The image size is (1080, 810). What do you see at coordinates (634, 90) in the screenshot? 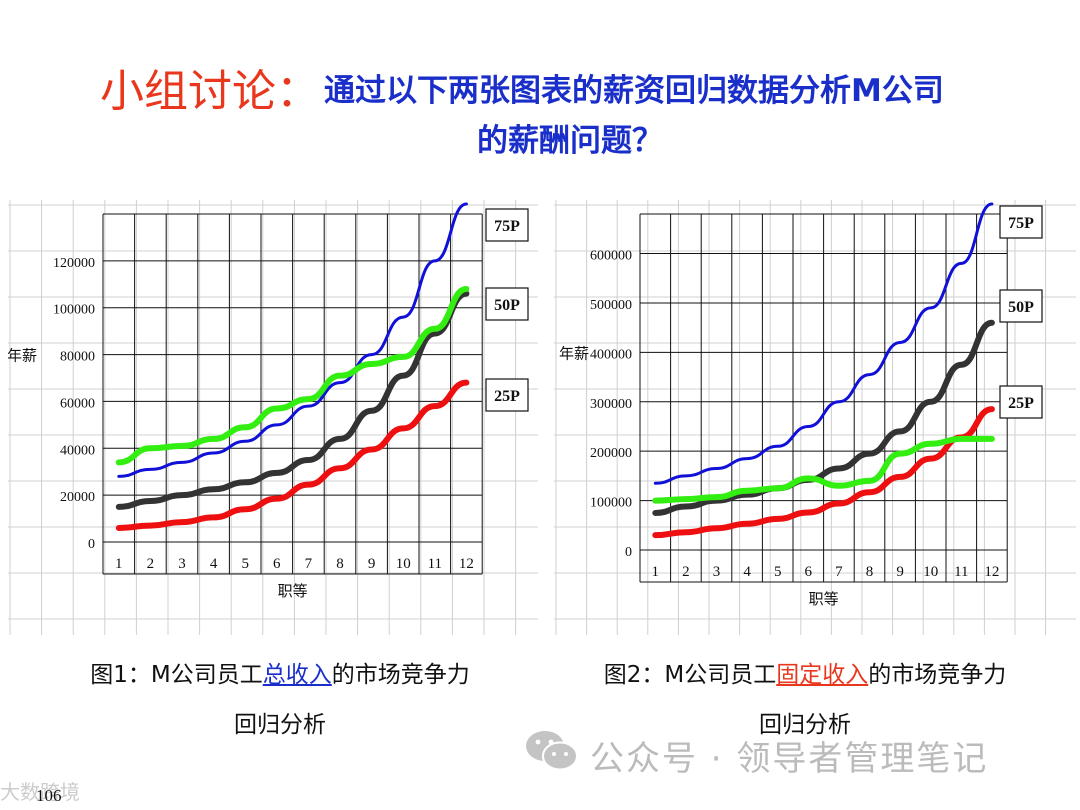
I see `title-line1: 通过以下两张图表的薪资回归数据分析M公司` at bounding box center [634, 90].